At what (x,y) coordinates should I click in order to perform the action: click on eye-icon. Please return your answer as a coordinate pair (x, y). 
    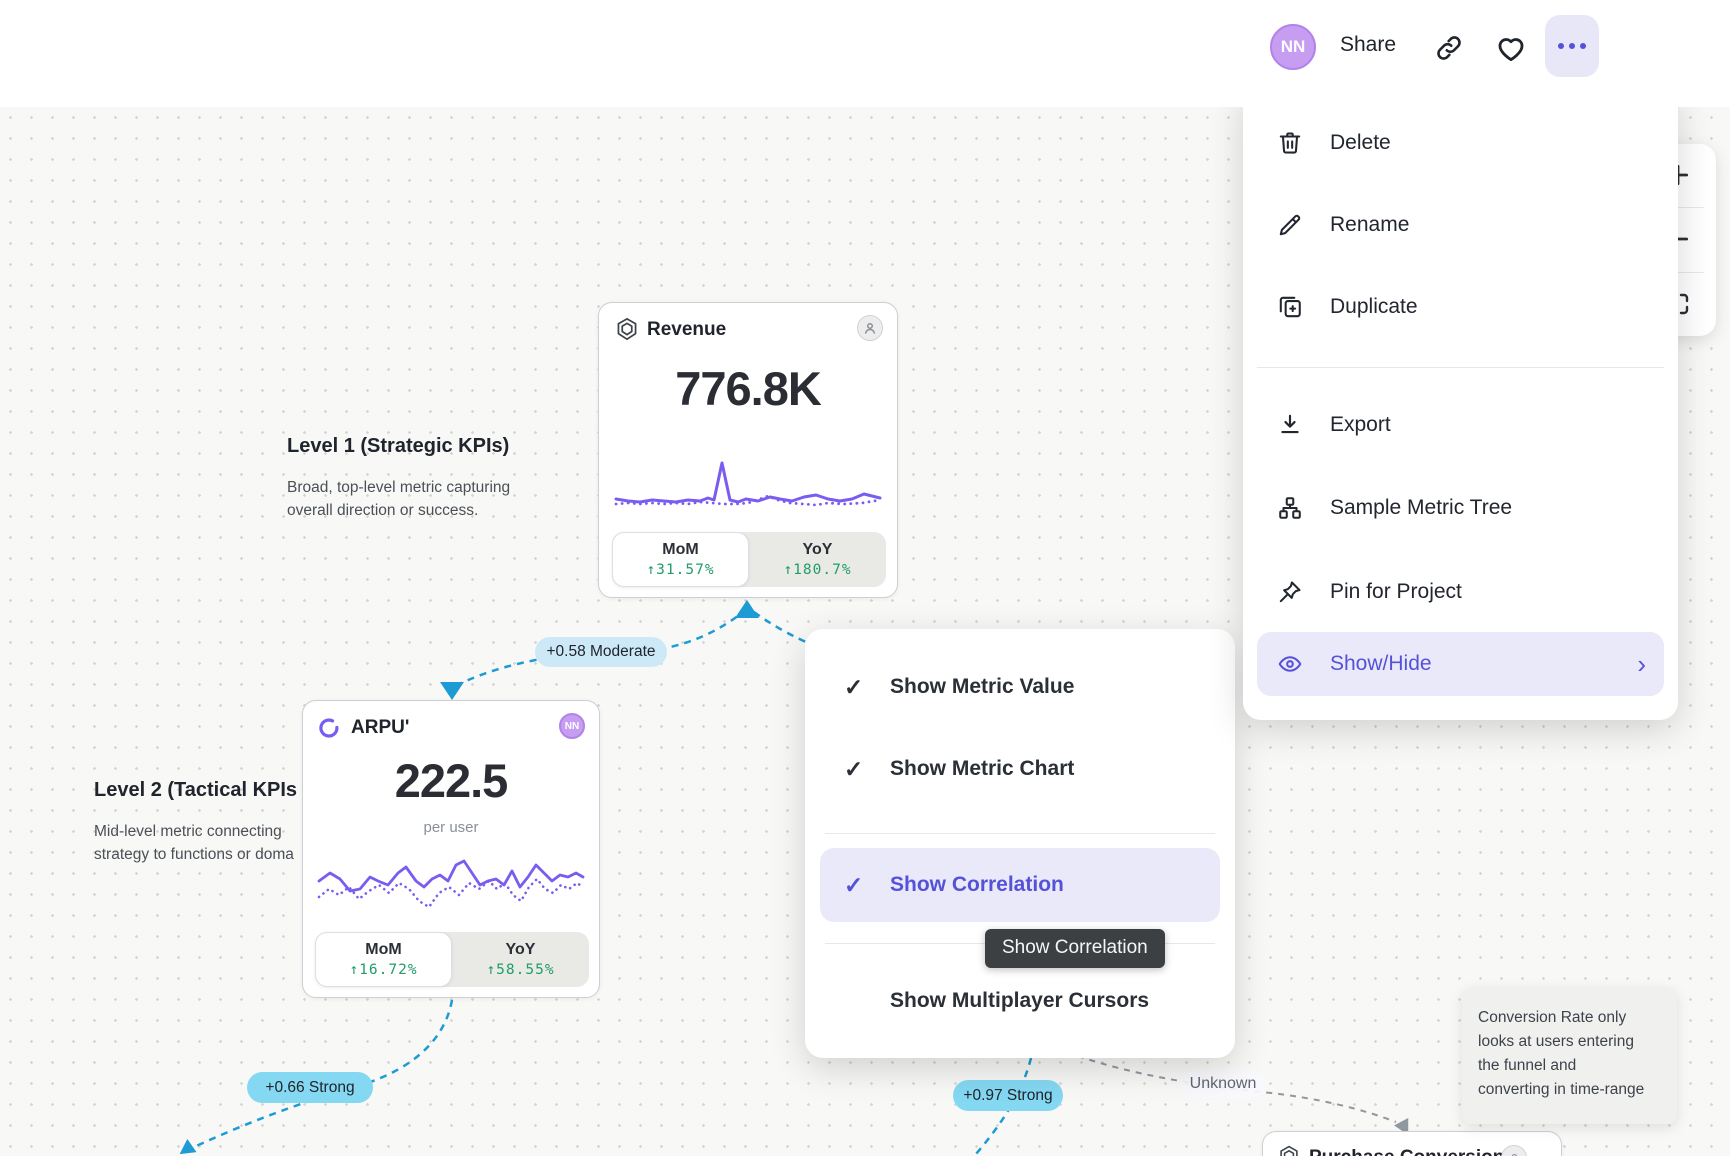
    Looking at the image, I should click on (1290, 664).